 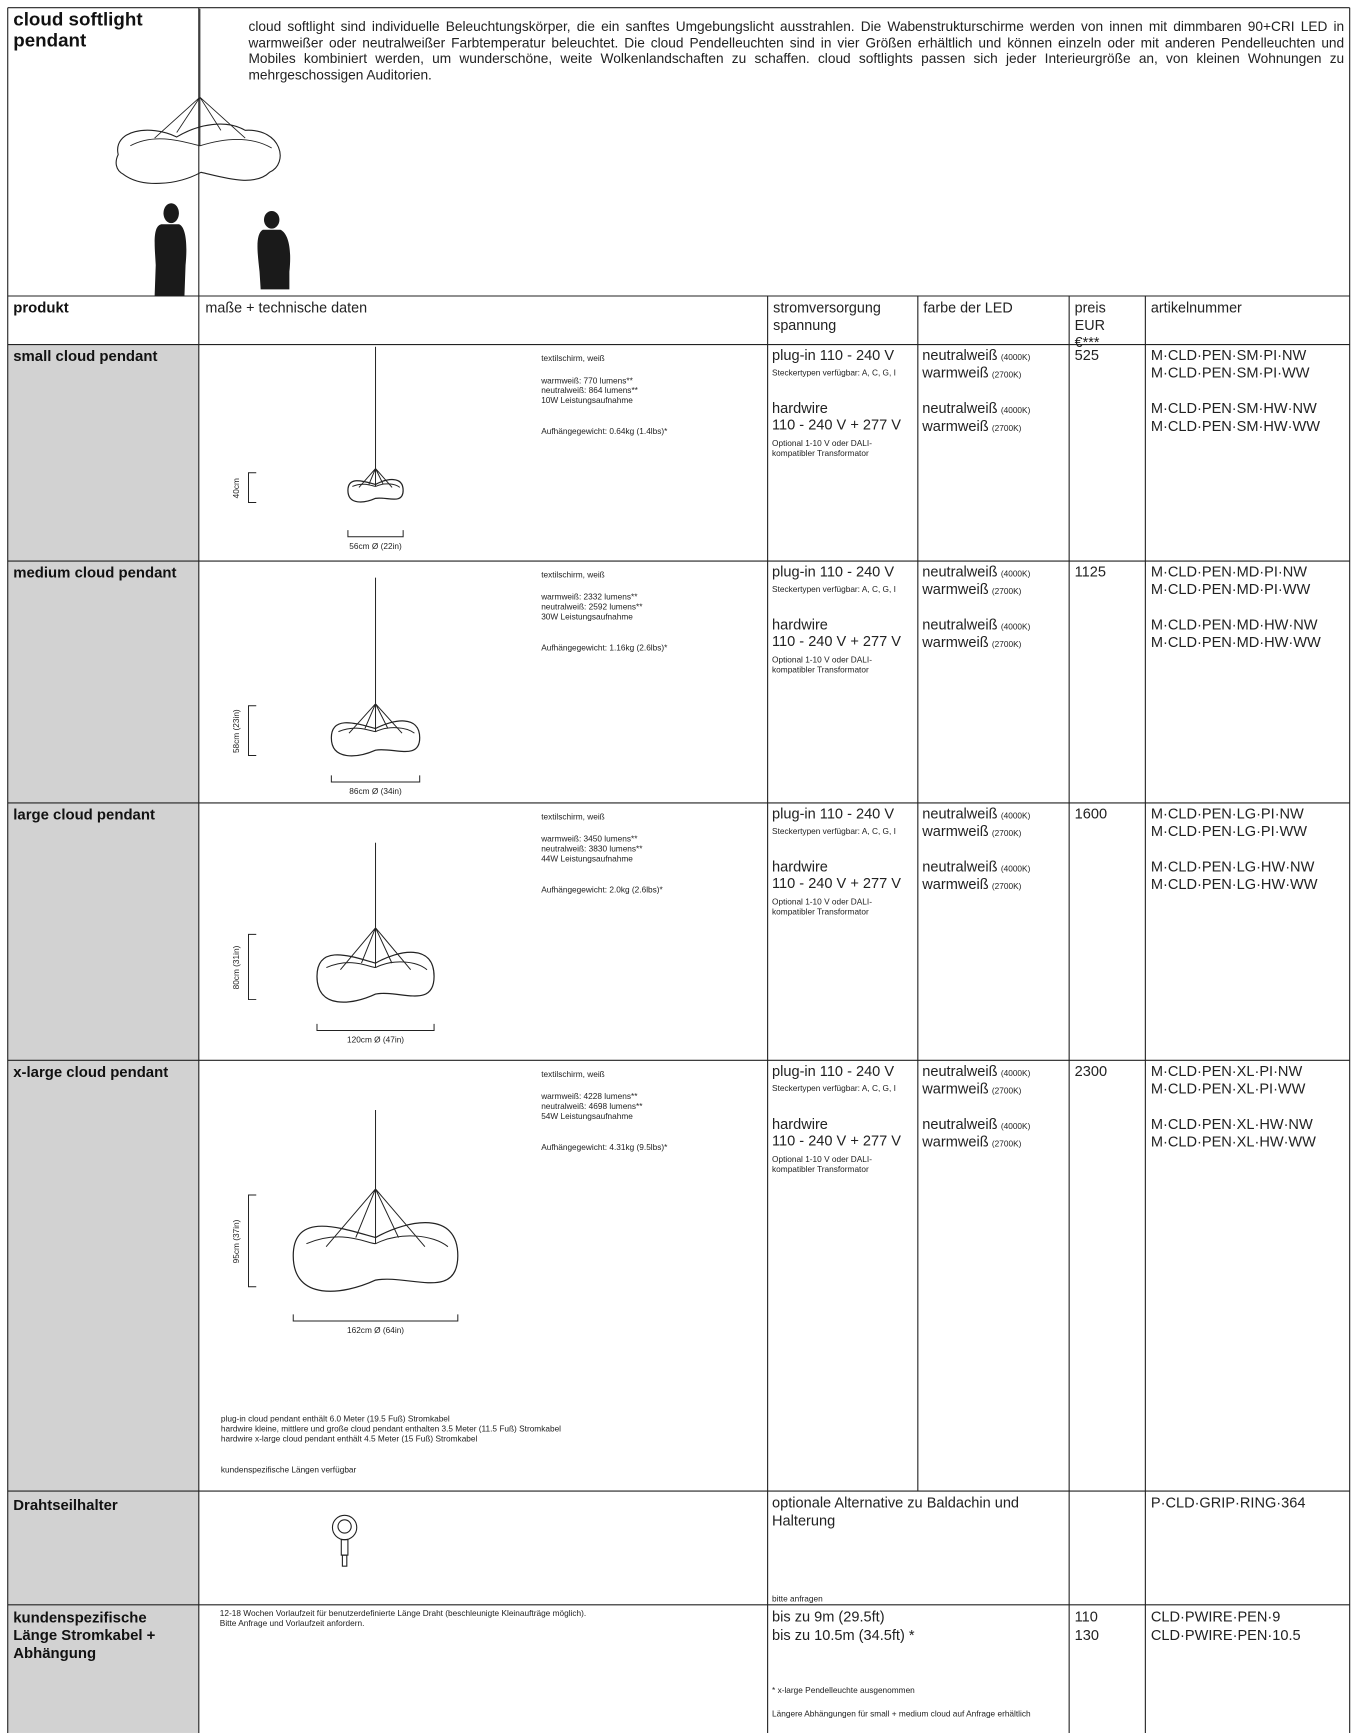 What do you see at coordinates (834, 1088) in the screenshot?
I see `plug-types: Steckertypen verfügbar: A, C, G, I` at bounding box center [834, 1088].